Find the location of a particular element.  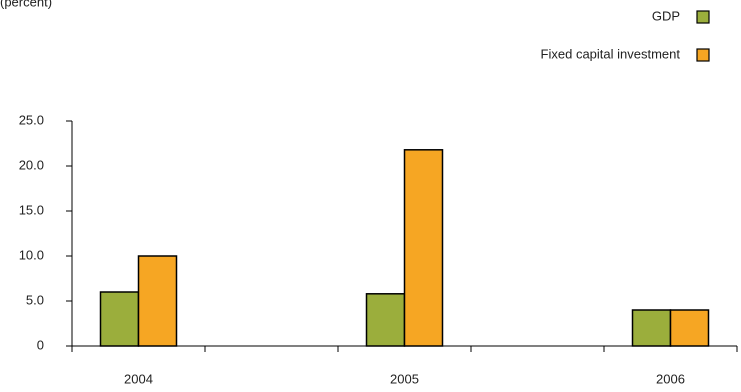

y-tick-label: 5.0 is located at coordinates (35, 299).